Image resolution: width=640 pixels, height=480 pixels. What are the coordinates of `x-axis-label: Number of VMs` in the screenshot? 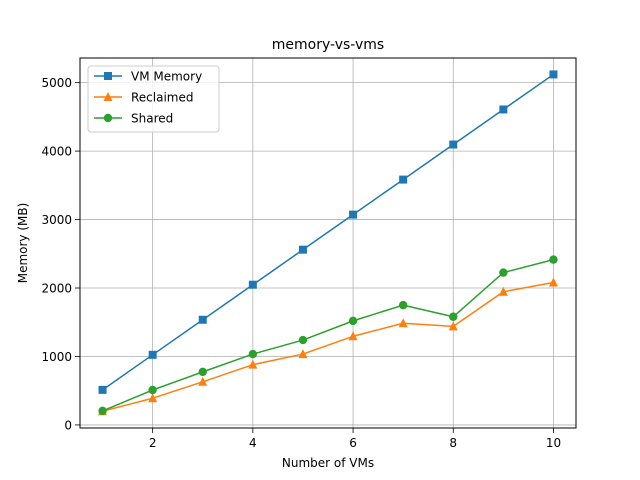 It's located at (328, 463).